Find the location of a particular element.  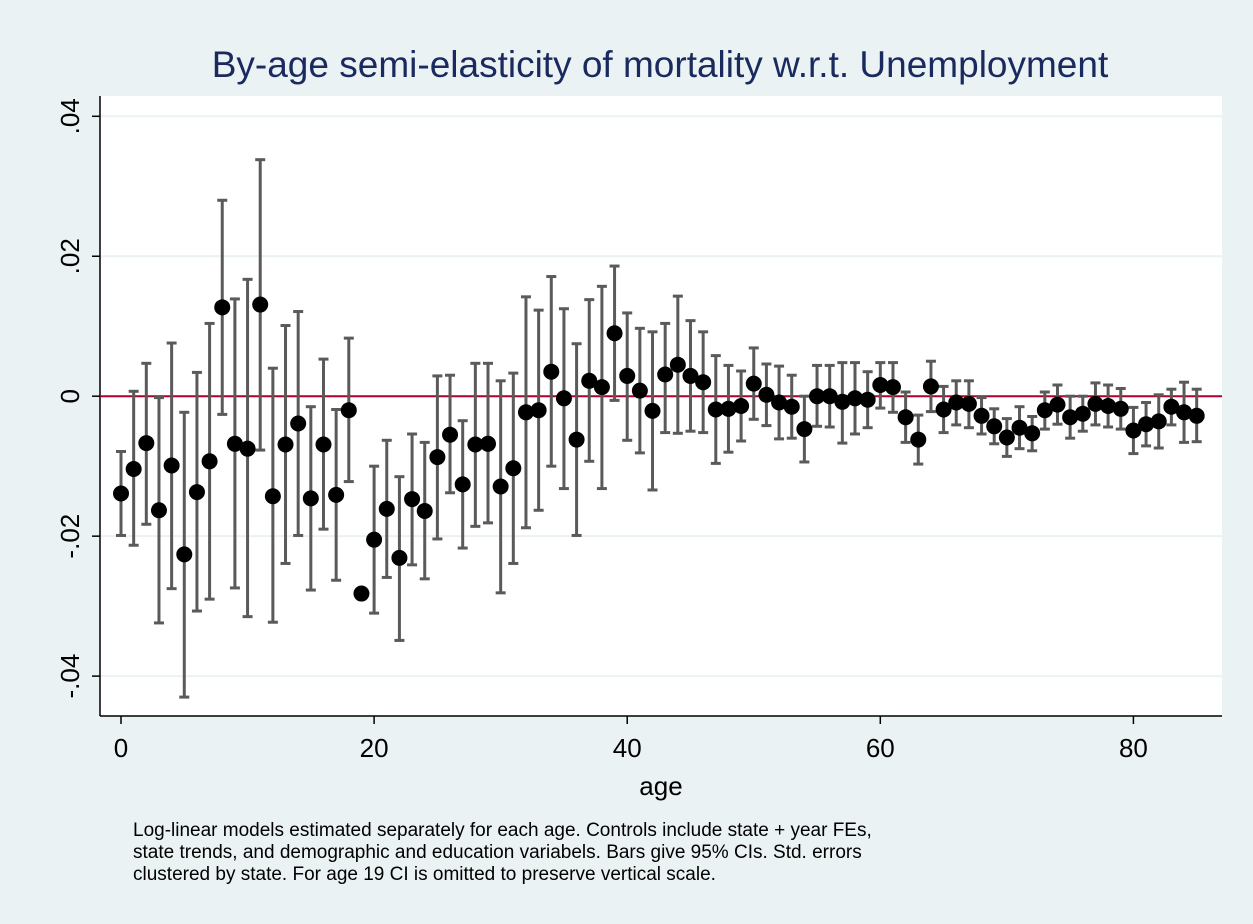

x-tick-label: 20 is located at coordinates (374, 748).